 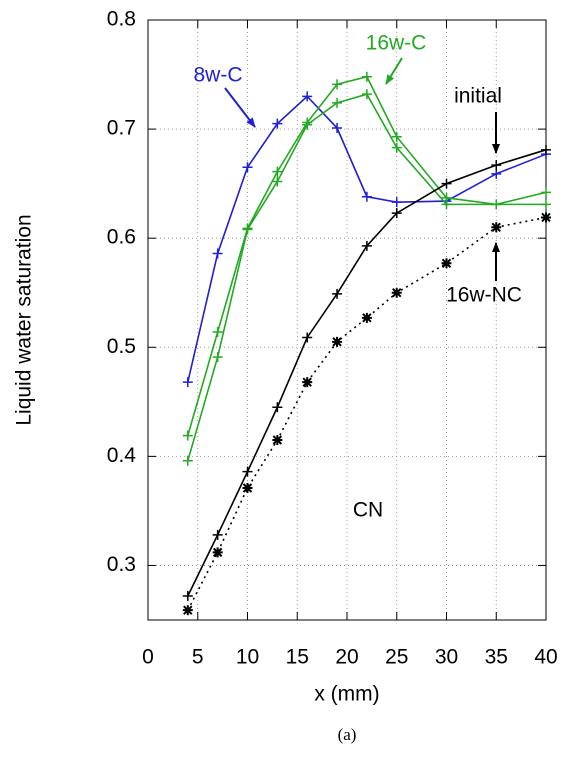 What do you see at coordinates (347, 734) in the screenshot?
I see `caption: (a)` at bounding box center [347, 734].